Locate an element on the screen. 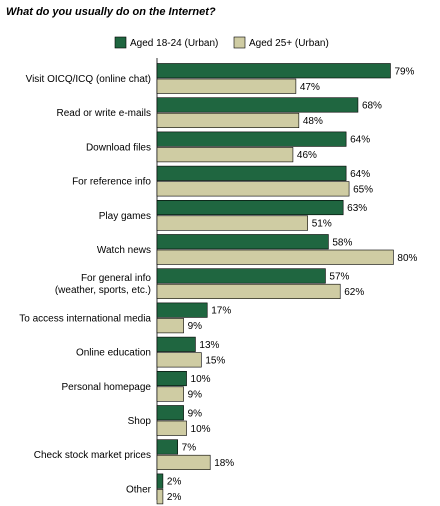 The width and height of the screenshot is (440, 506). category-label: Personal homepage is located at coordinates (106, 387).